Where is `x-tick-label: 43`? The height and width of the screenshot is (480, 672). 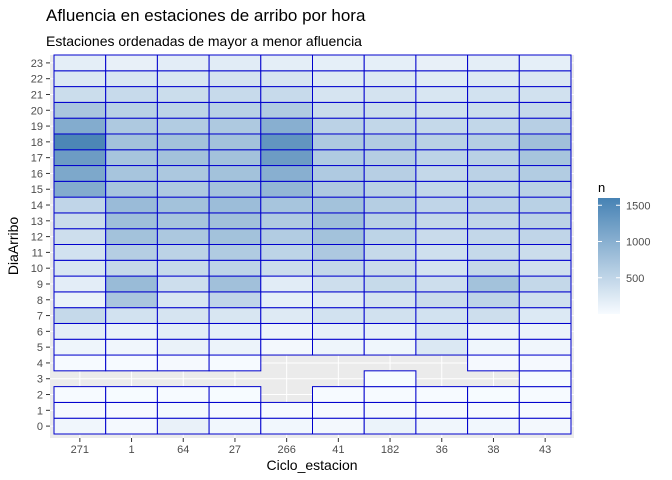
x-tick-label: 43 is located at coordinates (545, 450).